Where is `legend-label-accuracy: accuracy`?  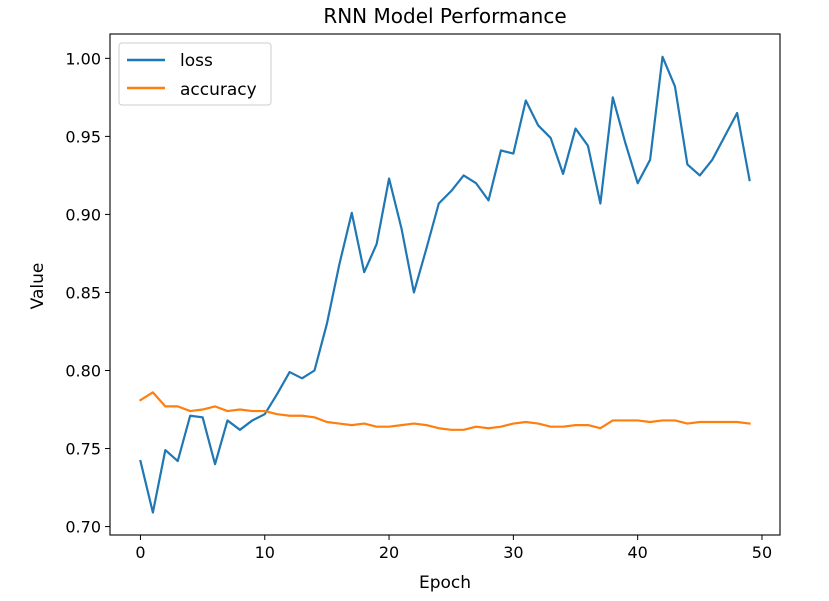 legend-label-accuracy: accuracy is located at coordinates (218, 90).